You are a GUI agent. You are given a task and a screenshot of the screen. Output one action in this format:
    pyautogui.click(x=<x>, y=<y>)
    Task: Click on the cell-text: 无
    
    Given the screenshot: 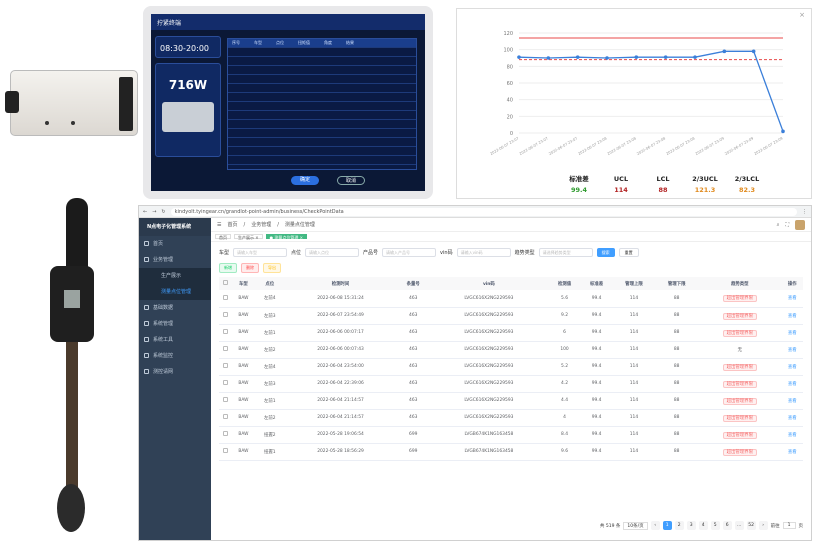 What is the action you would take?
    pyautogui.click(x=739, y=350)
    